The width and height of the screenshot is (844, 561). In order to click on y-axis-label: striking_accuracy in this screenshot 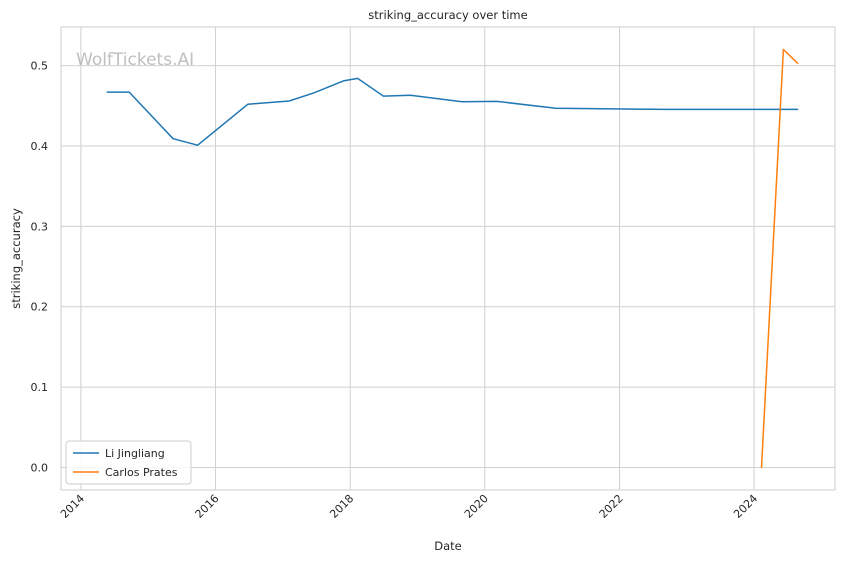, I will do `click(16, 258)`.